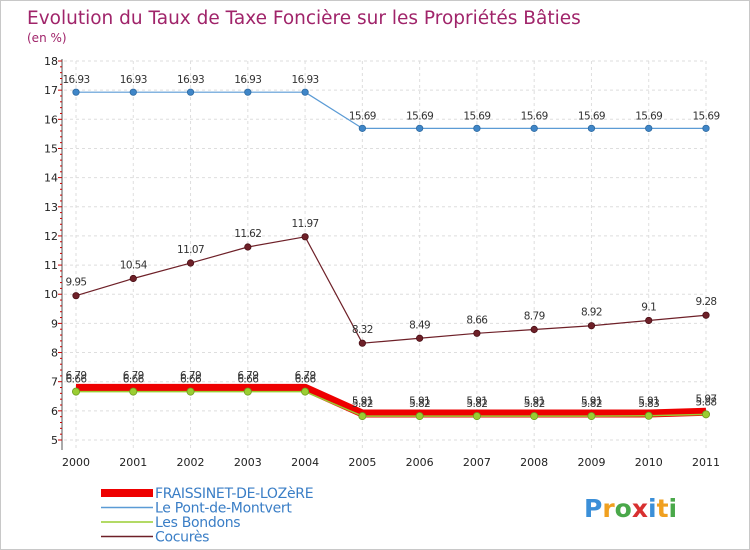 Image resolution: width=750 pixels, height=550 pixels. What do you see at coordinates (54, 411) in the screenshot?
I see `y-tick-label: 6` at bounding box center [54, 411].